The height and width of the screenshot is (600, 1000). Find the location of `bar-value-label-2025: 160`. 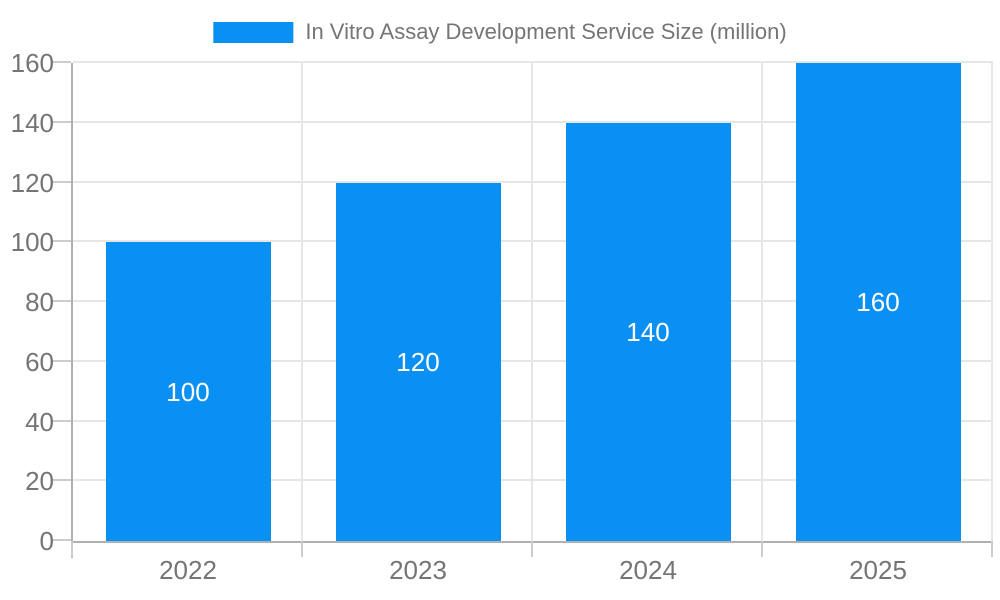

bar-value-label-2025: 160 is located at coordinates (878, 302).